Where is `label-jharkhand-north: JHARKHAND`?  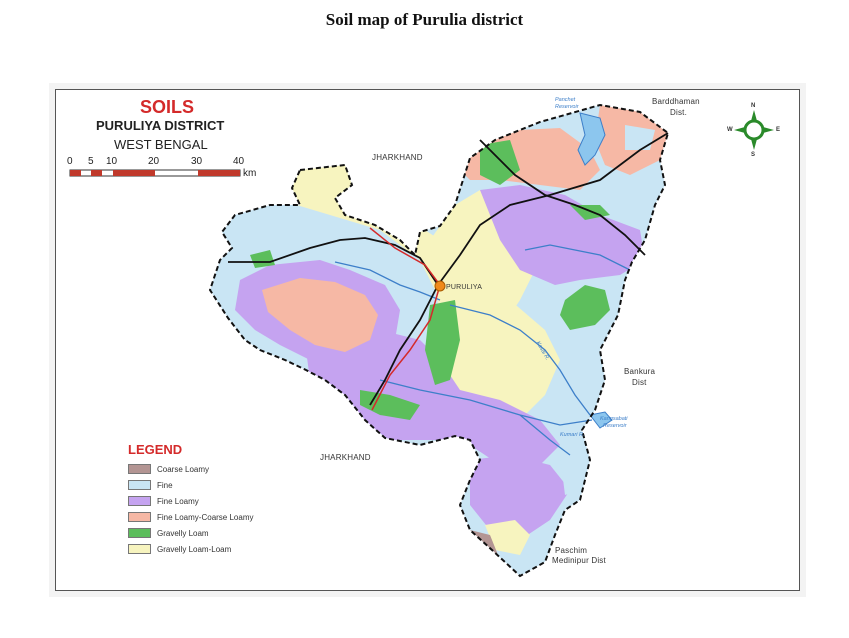 label-jharkhand-north: JHARKHAND is located at coordinates (397, 157).